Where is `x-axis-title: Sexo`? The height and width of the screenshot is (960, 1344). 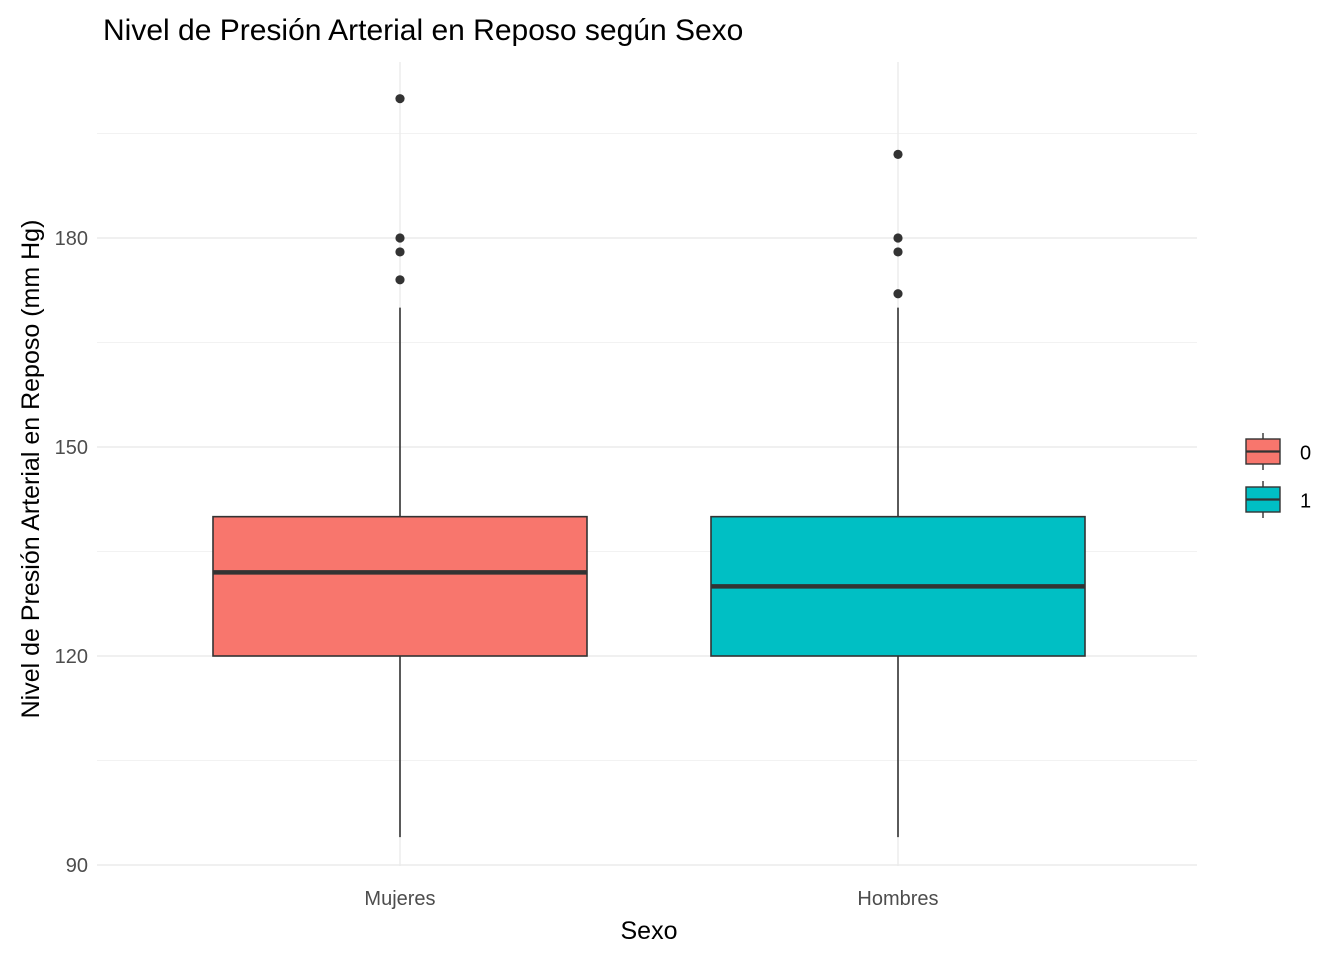 x-axis-title: Sexo is located at coordinates (649, 931).